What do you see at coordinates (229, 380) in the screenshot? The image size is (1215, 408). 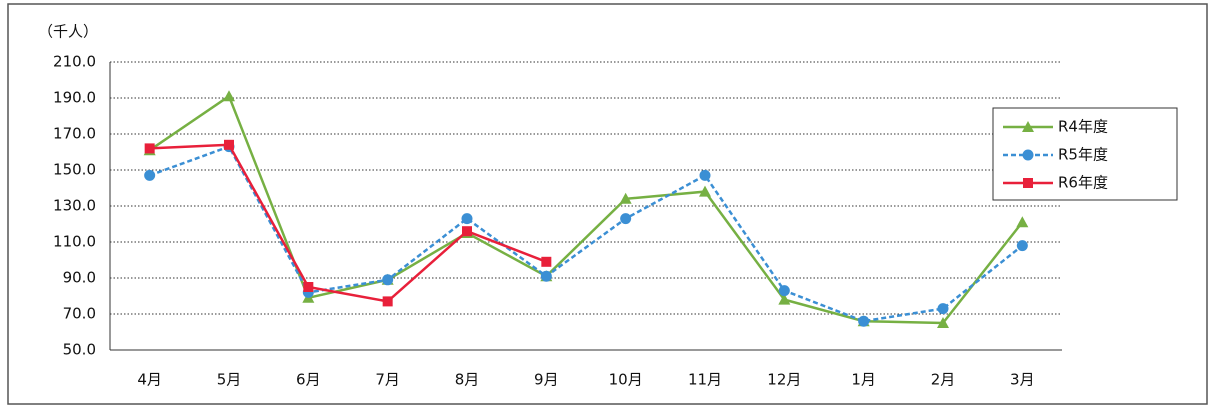 I see `x-tick-label: 5月` at bounding box center [229, 380].